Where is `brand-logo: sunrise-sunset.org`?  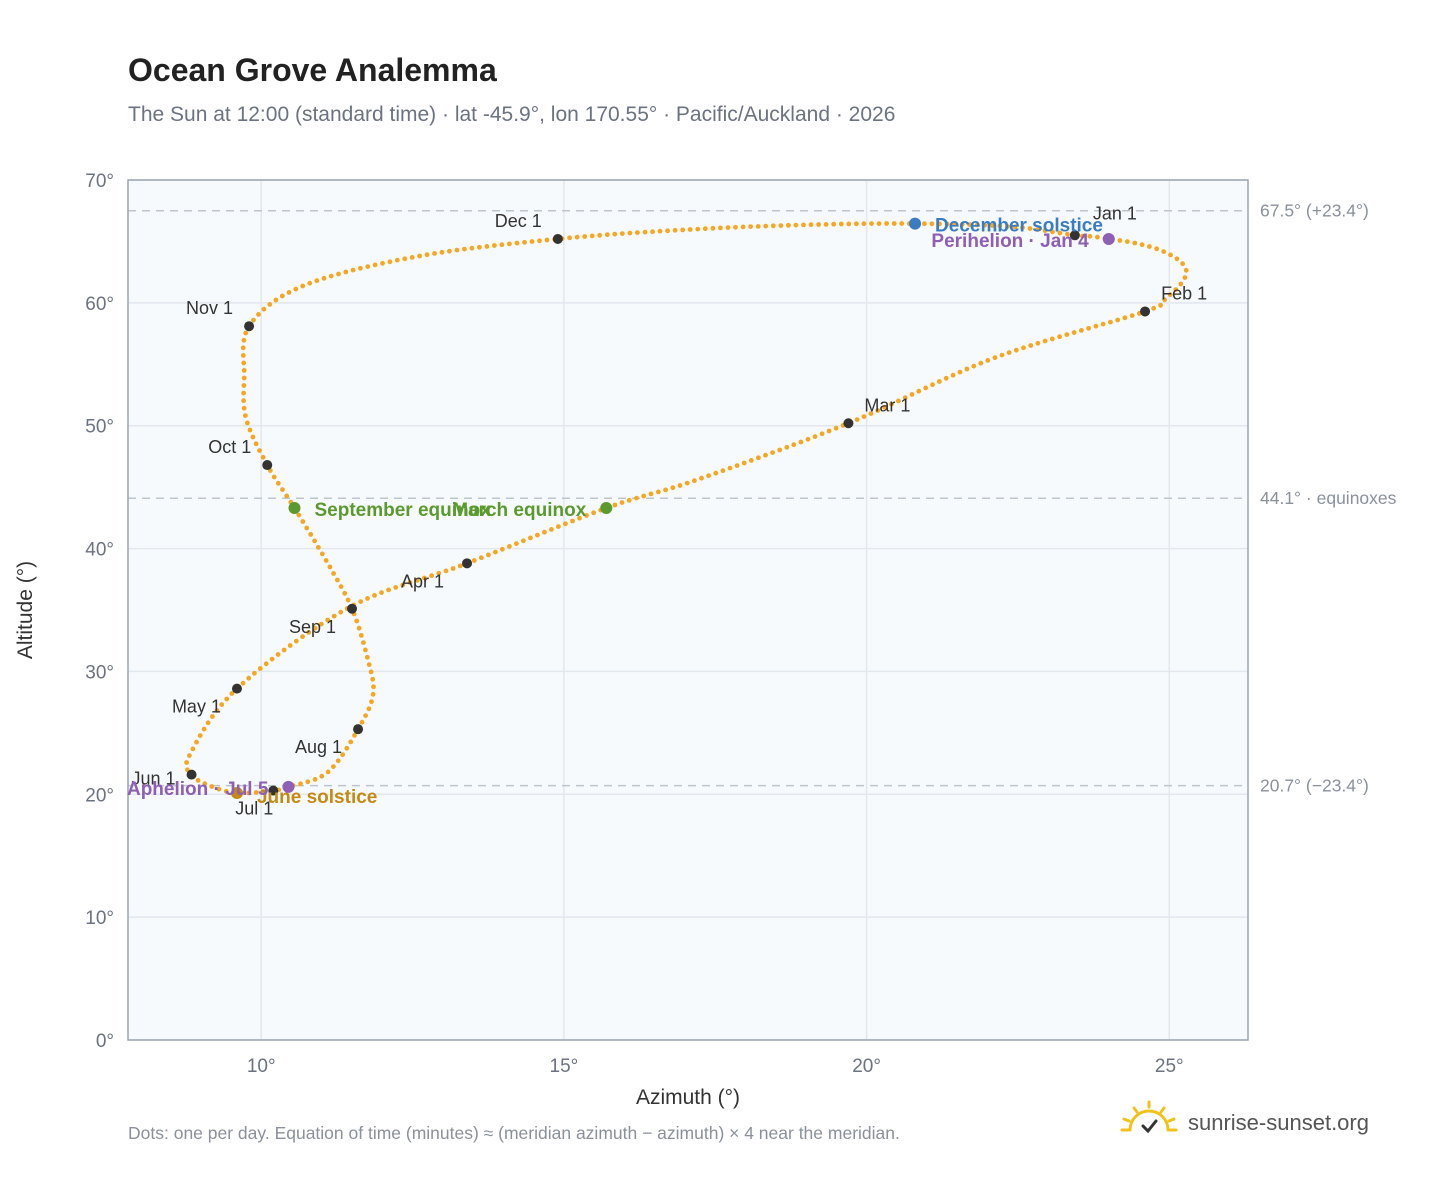
brand-logo: sunrise-sunset.org is located at coordinates (1244, 1122).